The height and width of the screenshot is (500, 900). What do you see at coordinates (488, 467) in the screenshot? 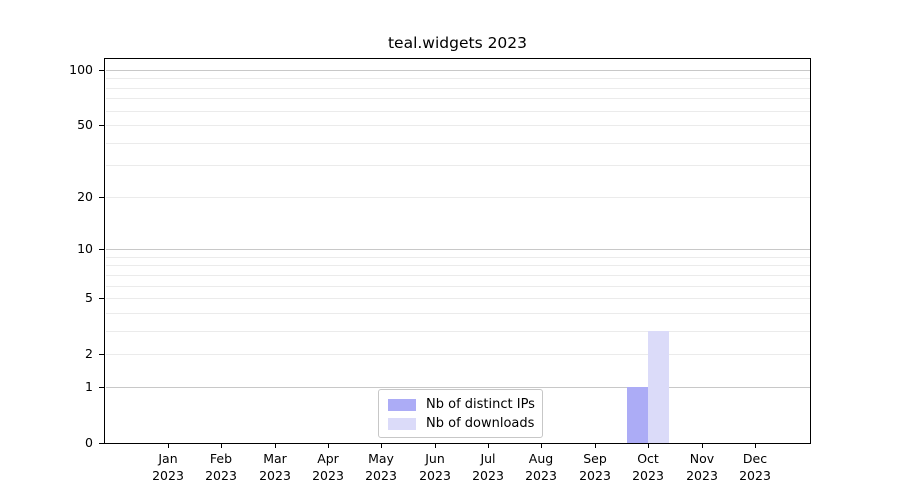
I see `x-tick-label: Jul 2023` at bounding box center [488, 467].